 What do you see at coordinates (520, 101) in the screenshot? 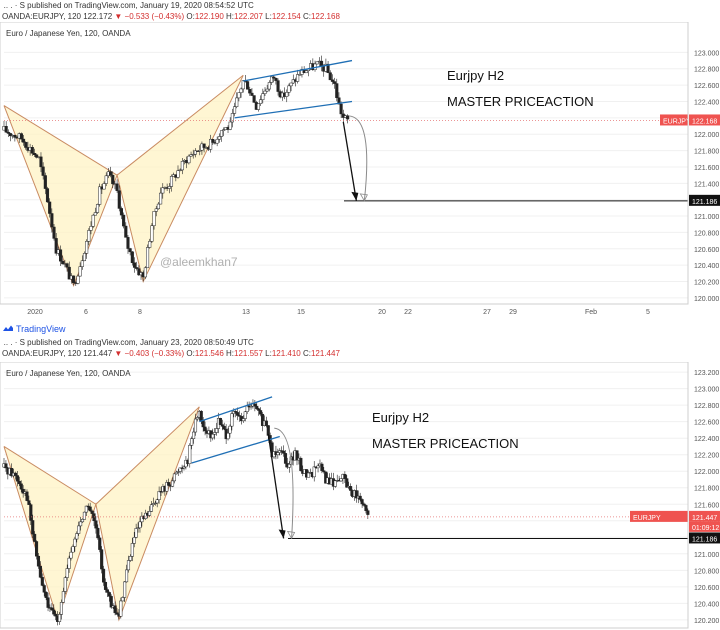
I see `annotation-subtitle: MASTER PRICEACTION` at bounding box center [520, 101].